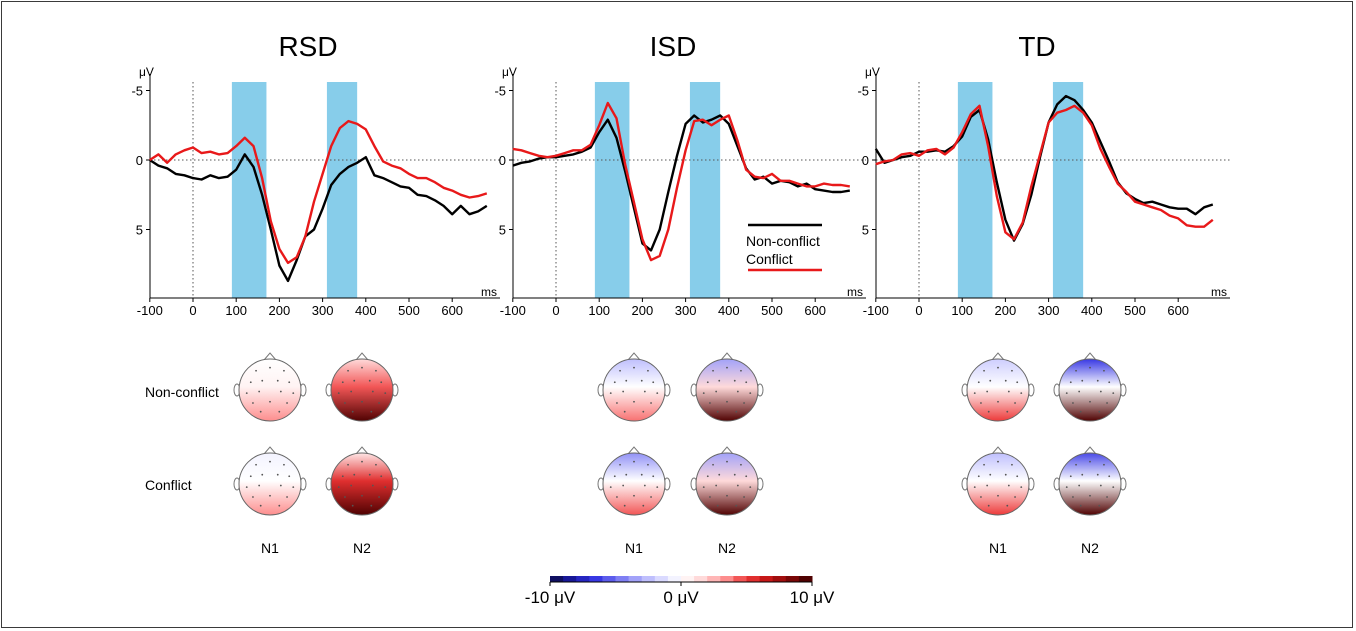  I want to click on erp-trace-td-conflict, so click(1044, 172).